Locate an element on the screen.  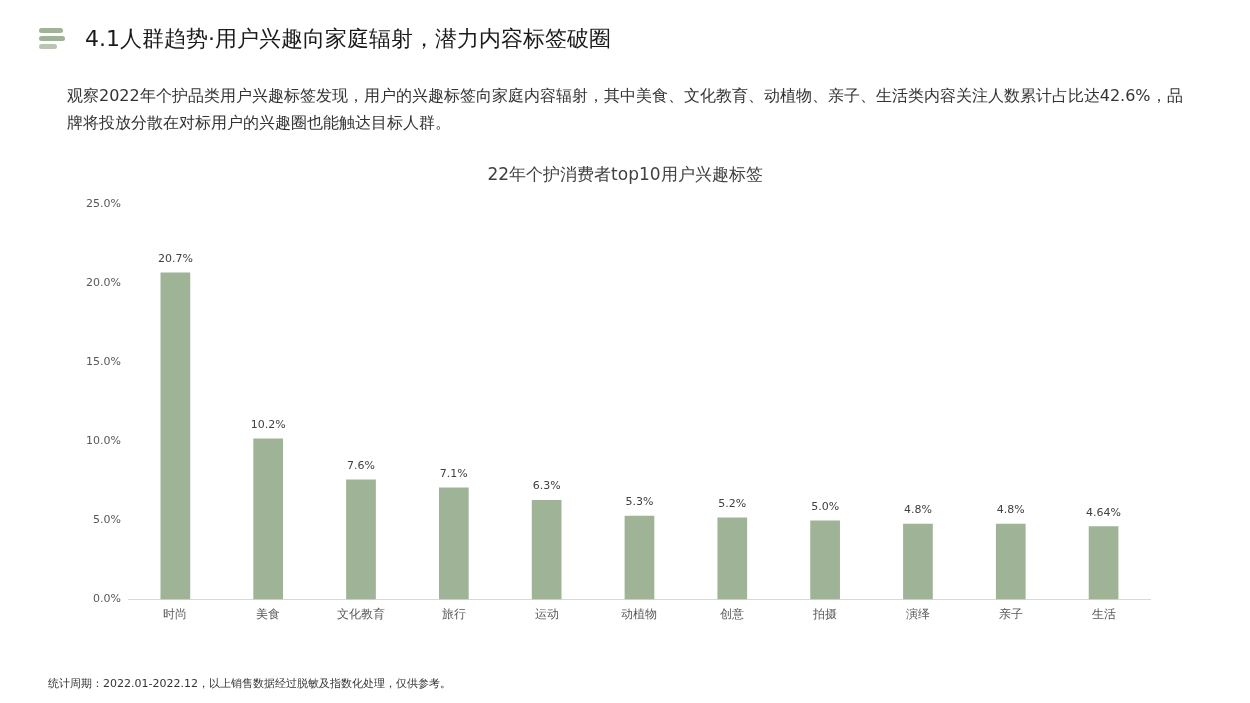
data-label: 4.64% is located at coordinates (1104, 512).